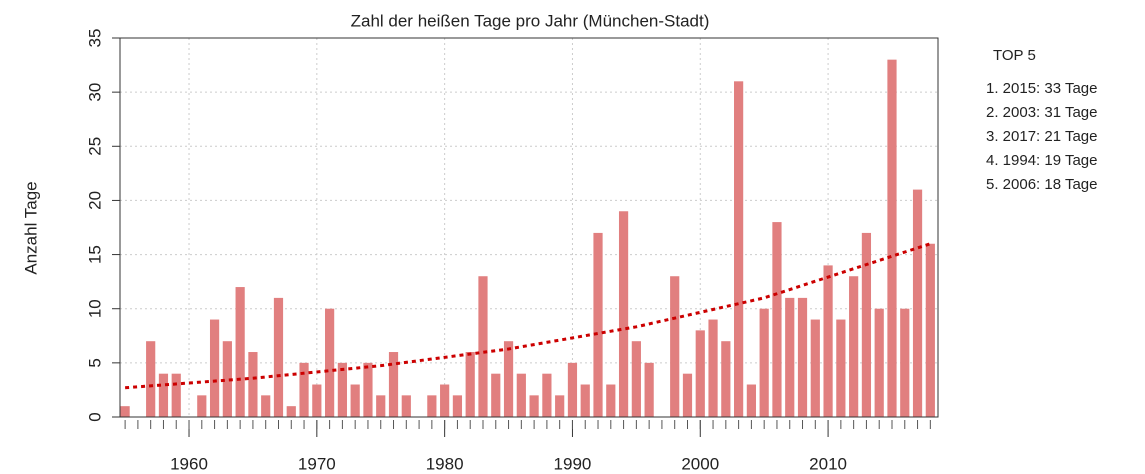 This screenshot has width=1145, height=474. I want to click on y-tick-label: 35, so click(94, 38).